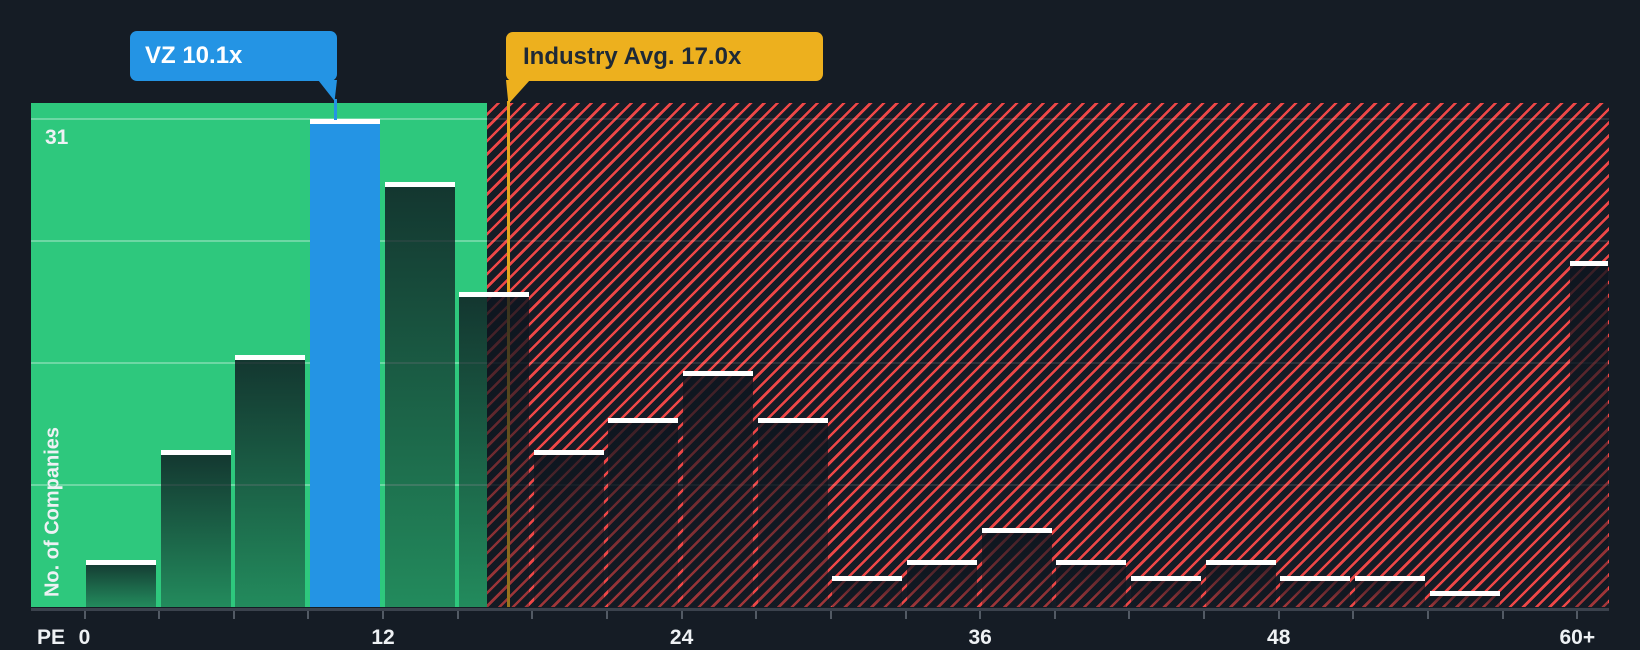  What do you see at coordinates (1279, 637) in the screenshot?
I see `x-axis-label-48: 48` at bounding box center [1279, 637].